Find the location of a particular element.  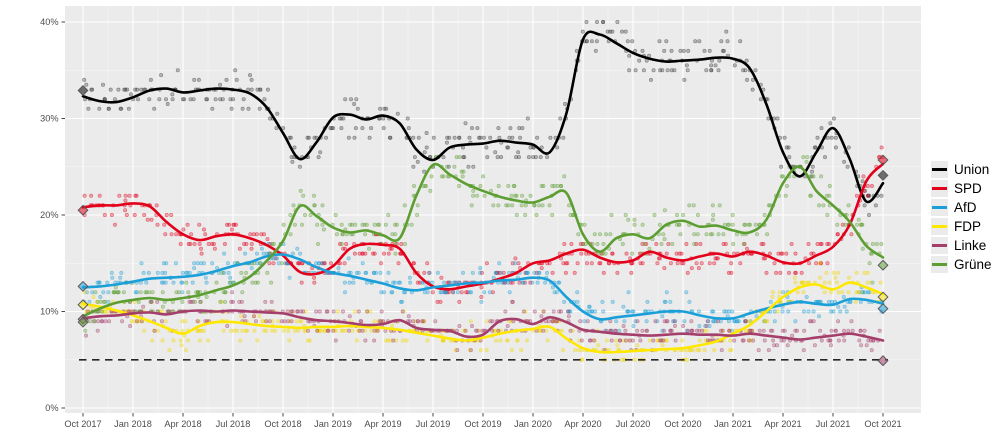

legend-item-afd: AfD is located at coordinates (961, 207).